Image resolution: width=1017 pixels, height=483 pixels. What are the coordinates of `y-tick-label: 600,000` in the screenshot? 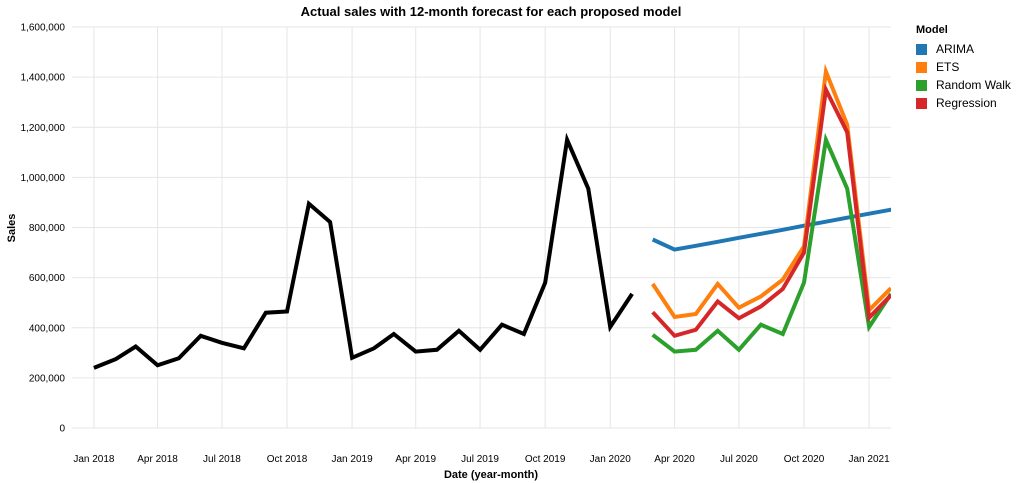 It's located at (47, 278).